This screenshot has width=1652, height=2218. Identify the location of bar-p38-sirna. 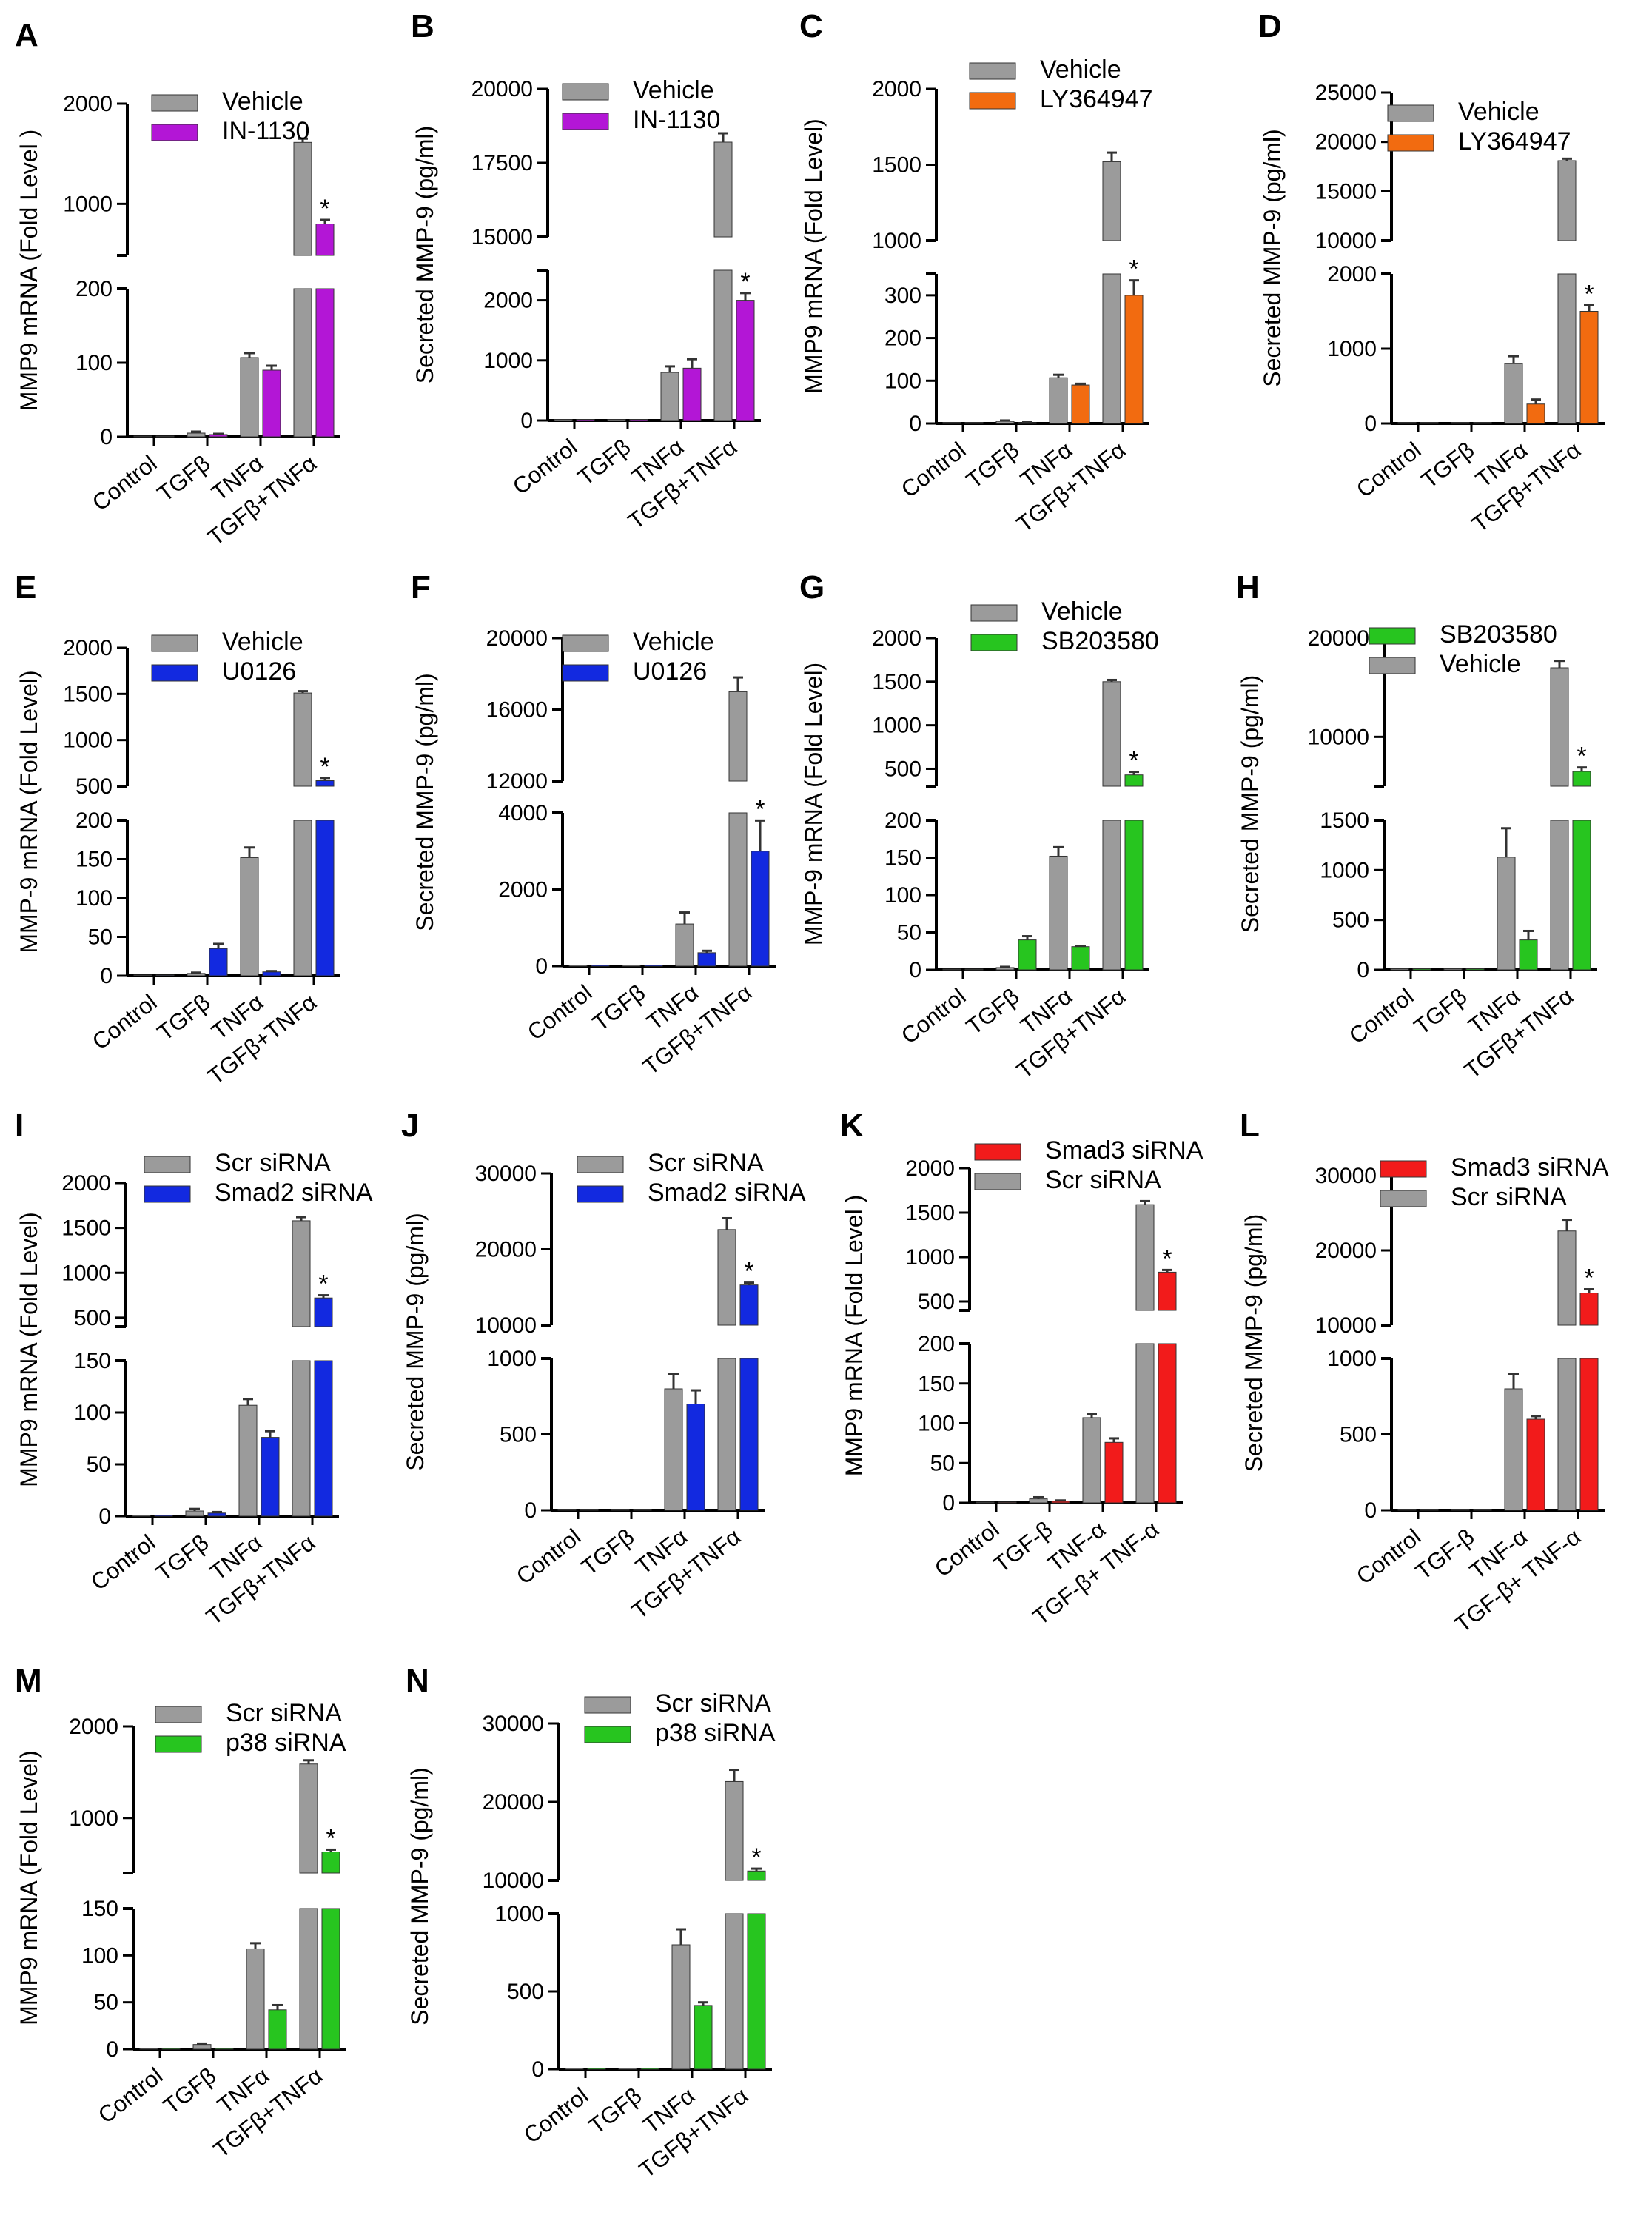
(330, 1863).